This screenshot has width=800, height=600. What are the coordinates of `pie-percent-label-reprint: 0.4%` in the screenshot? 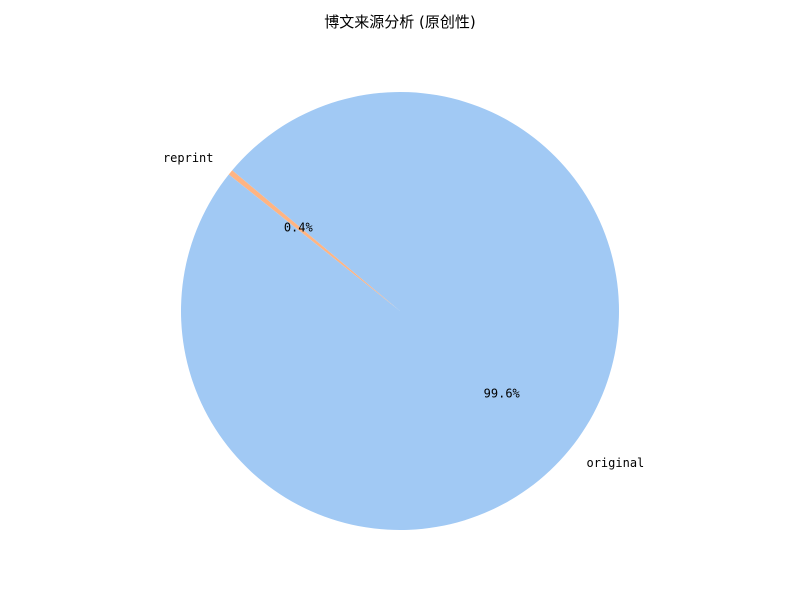 It's located at (299, 227).